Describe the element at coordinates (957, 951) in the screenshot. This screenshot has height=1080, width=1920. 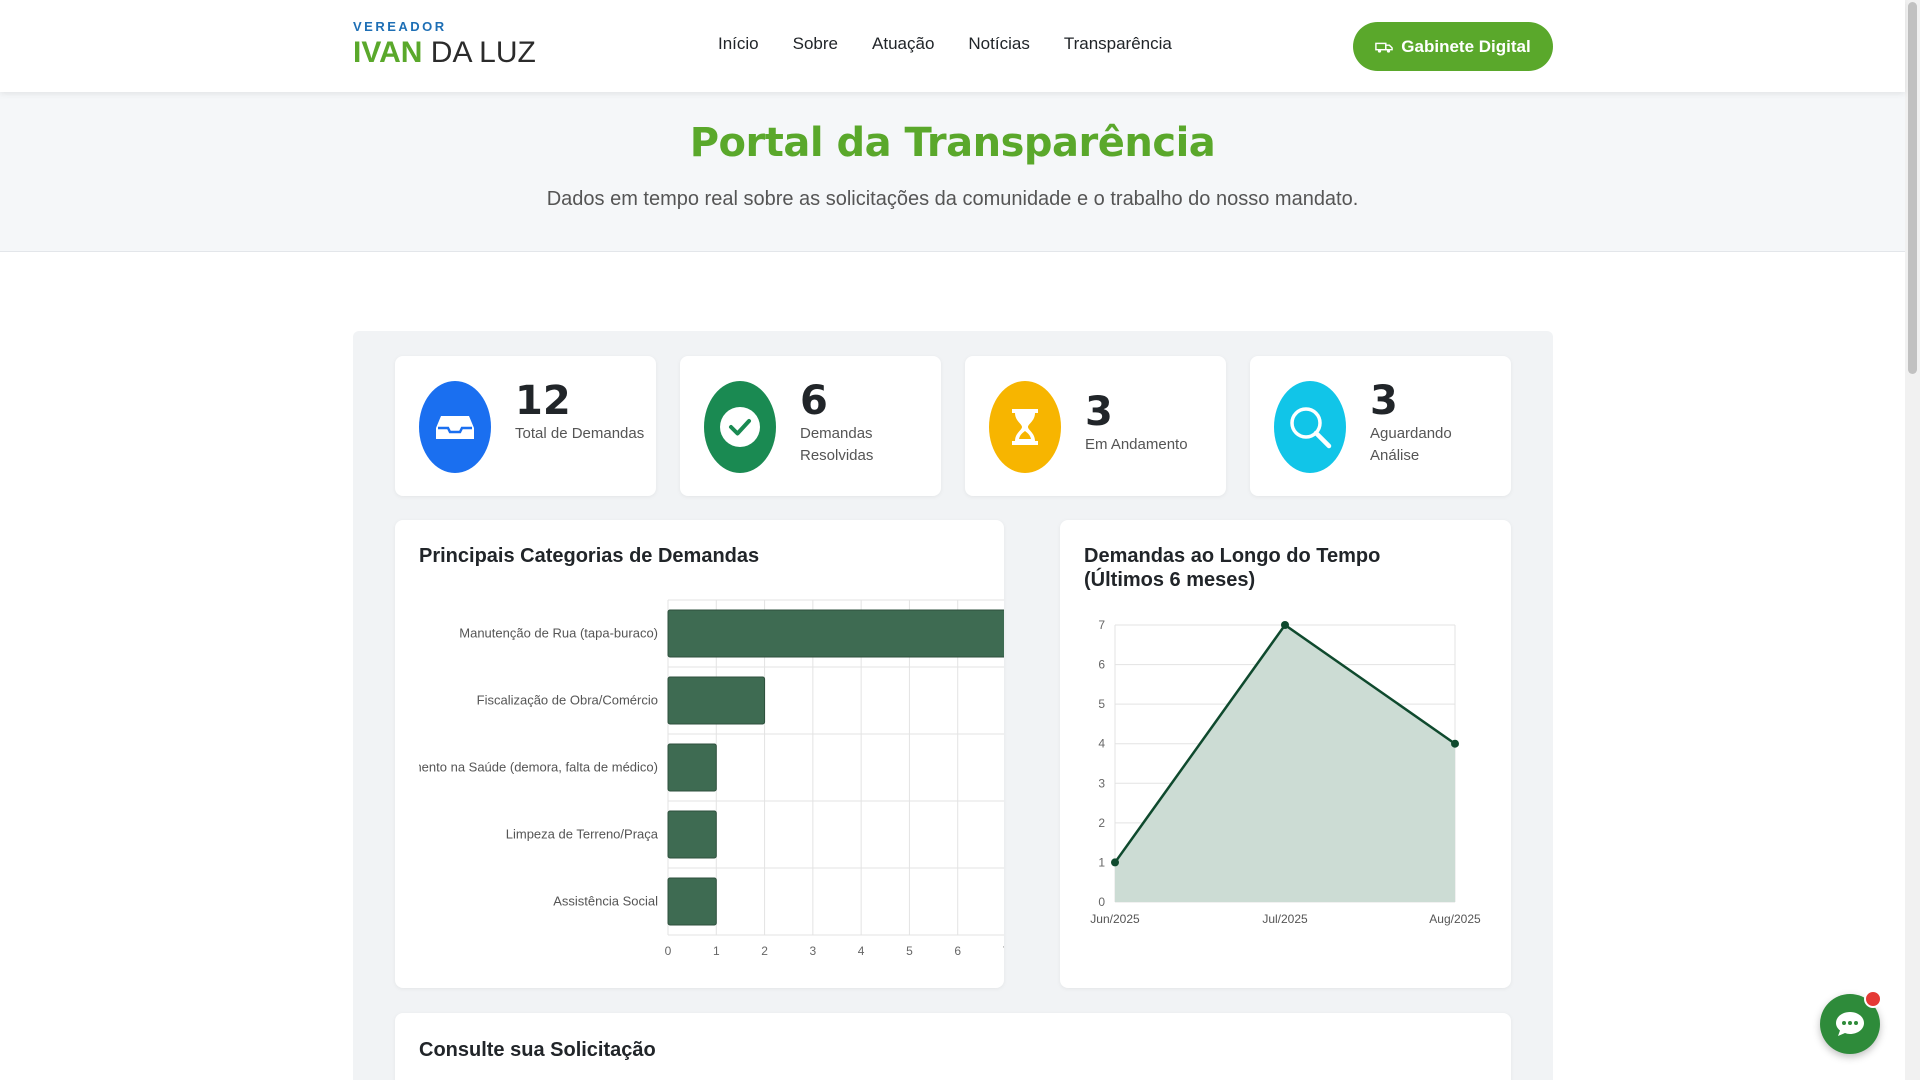
I see `x-tick-label: 6` at that location.